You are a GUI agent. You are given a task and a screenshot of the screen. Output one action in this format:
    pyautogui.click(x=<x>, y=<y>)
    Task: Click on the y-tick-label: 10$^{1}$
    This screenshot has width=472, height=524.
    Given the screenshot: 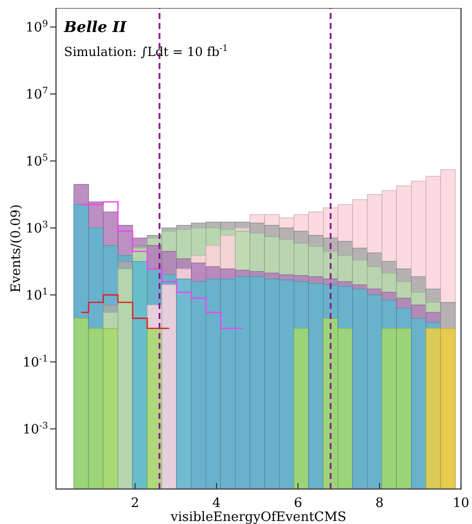 What is the action you would take?
    pyautogui.click(x=37, y=295)
    